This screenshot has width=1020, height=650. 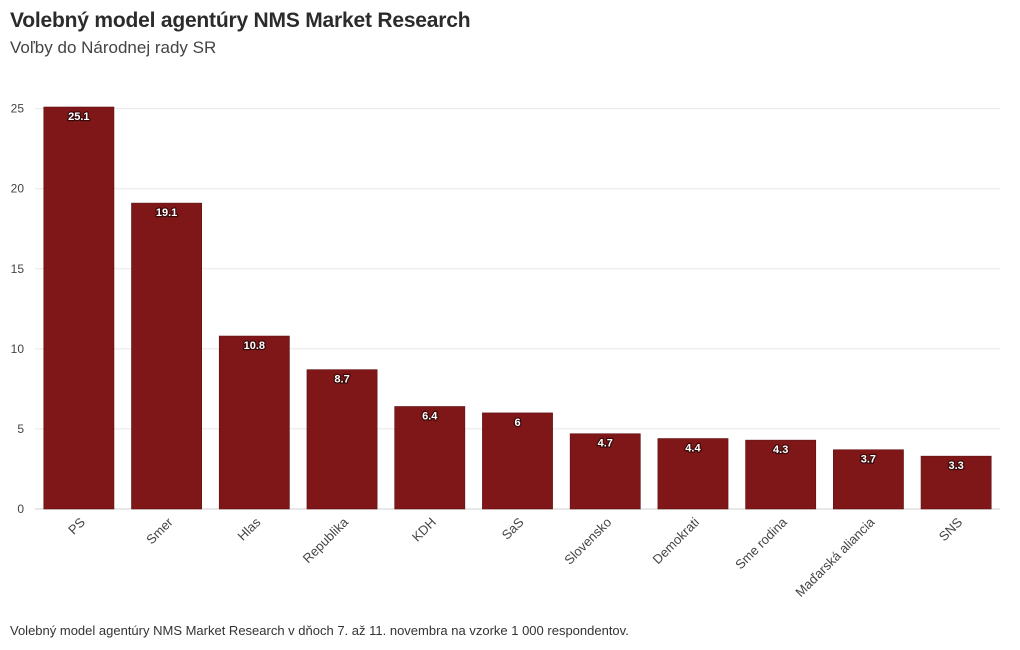 I want to click on category-label: Sme rodina, so click(x=761, y=543).